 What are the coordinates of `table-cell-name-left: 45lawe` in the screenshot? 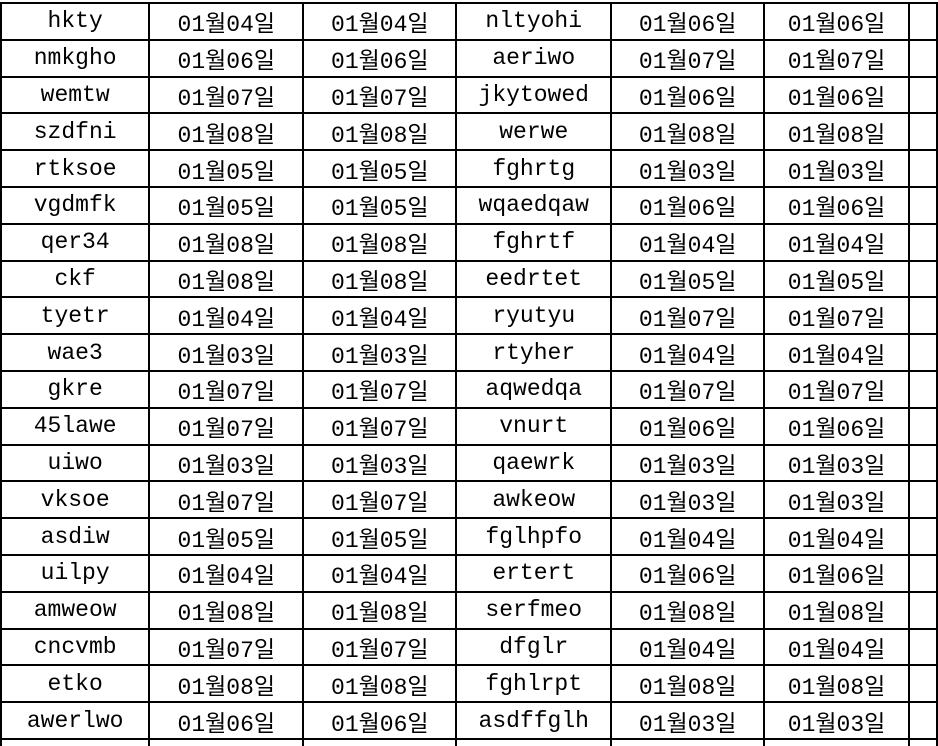 It's located at (75, 426).